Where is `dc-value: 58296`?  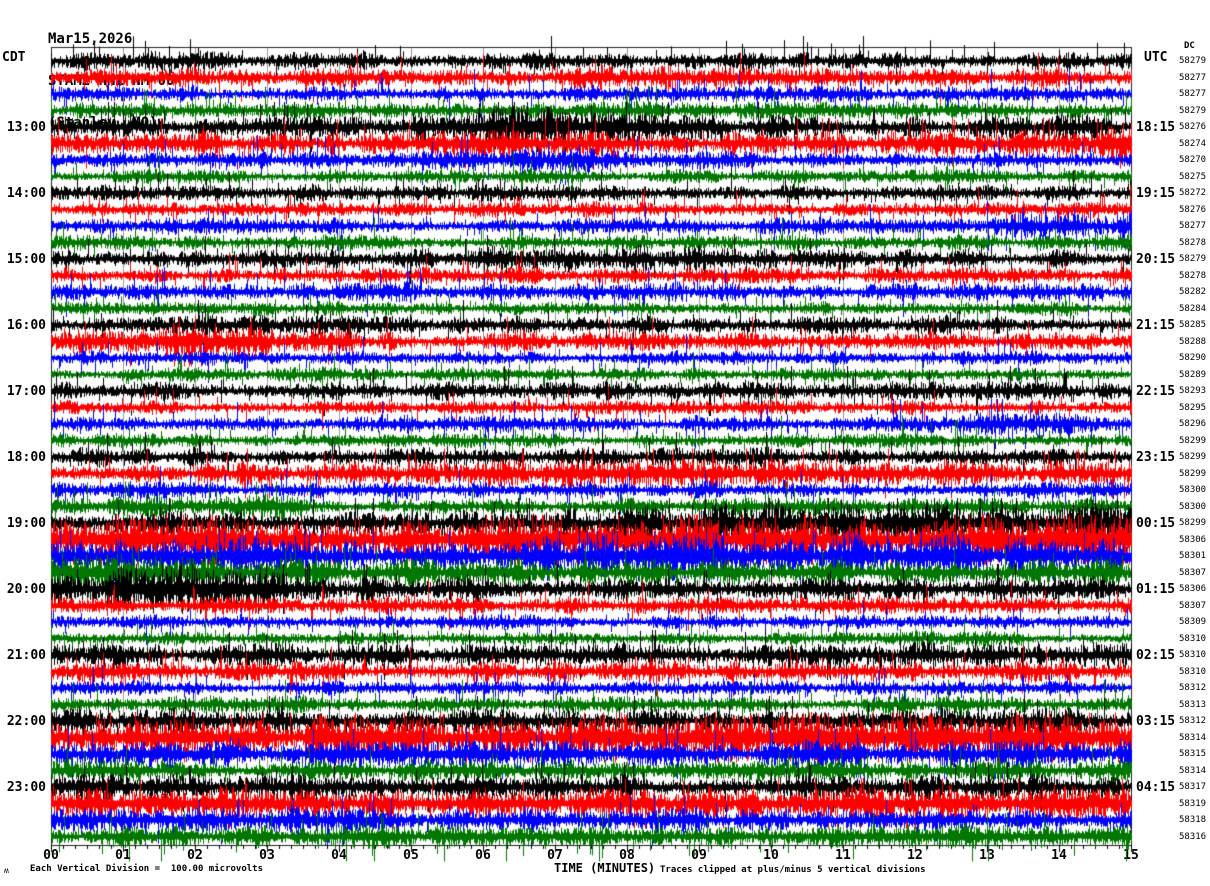
dc-value: 58296 is located at coordinates (1193, 424).